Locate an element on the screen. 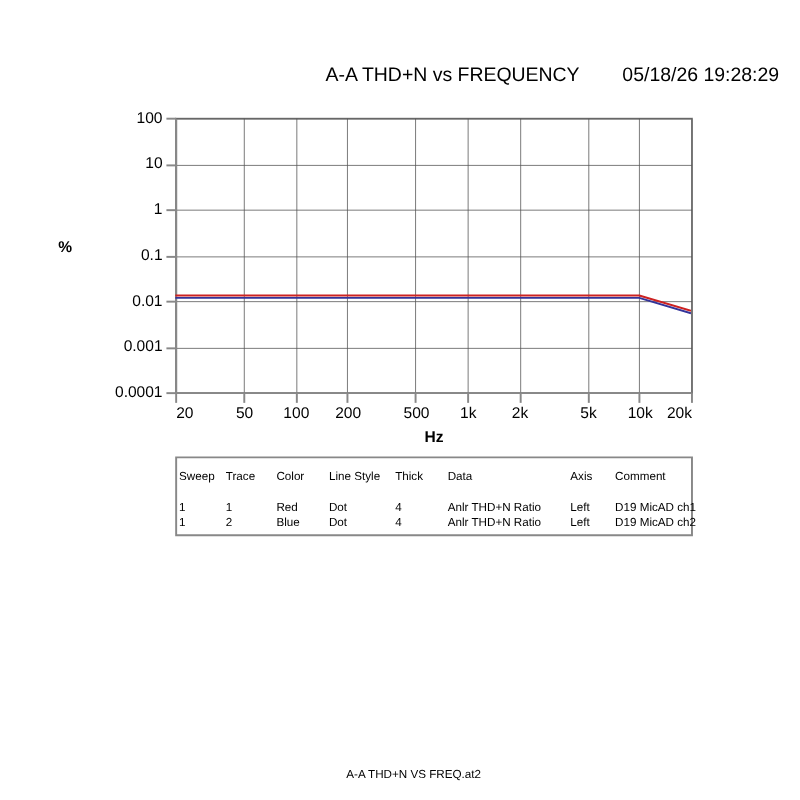 Image resolution: width=800 pixels, height=800 pixels. y-tick-label: 0.001 is located at coordinates (143, 346).